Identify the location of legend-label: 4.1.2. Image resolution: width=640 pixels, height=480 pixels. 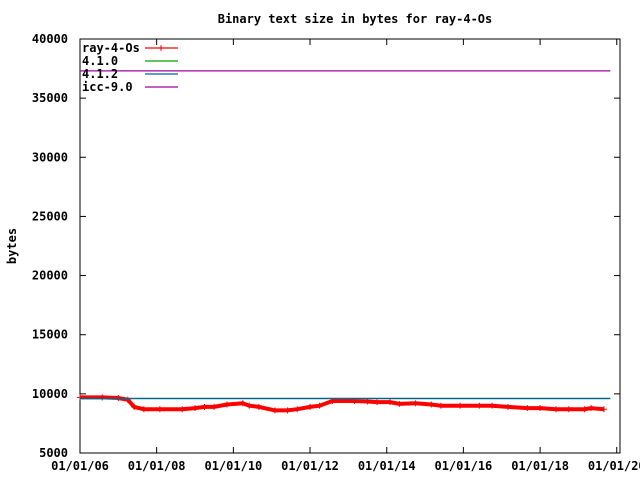
(100, 74).